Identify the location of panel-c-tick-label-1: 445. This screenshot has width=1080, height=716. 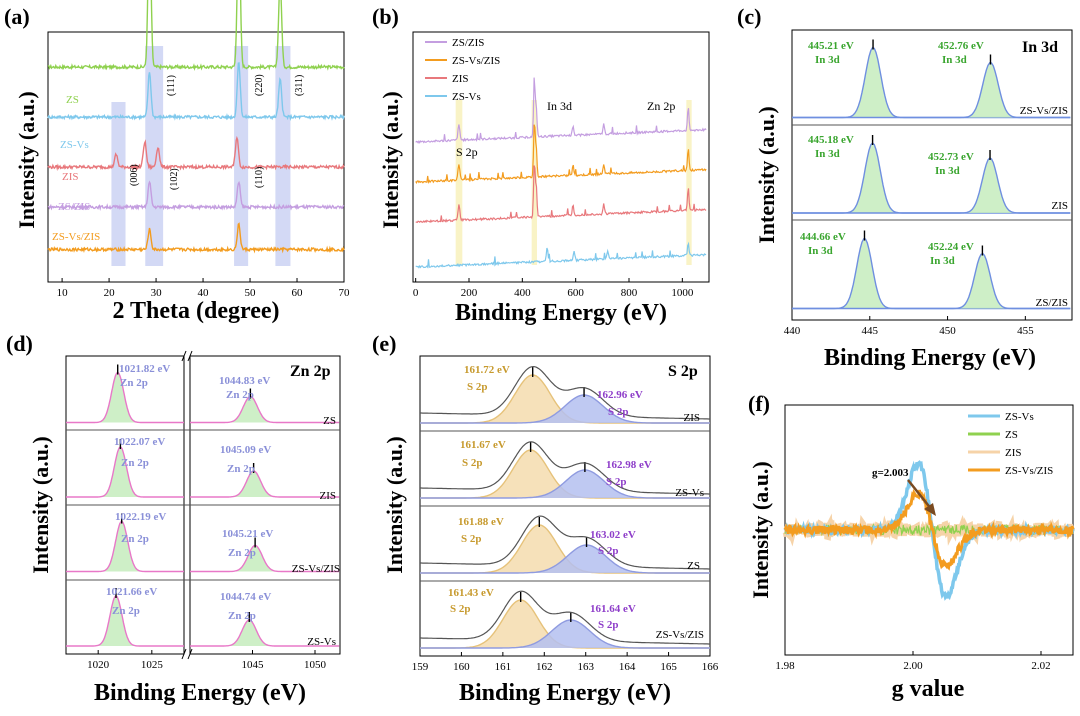
(870, 331).